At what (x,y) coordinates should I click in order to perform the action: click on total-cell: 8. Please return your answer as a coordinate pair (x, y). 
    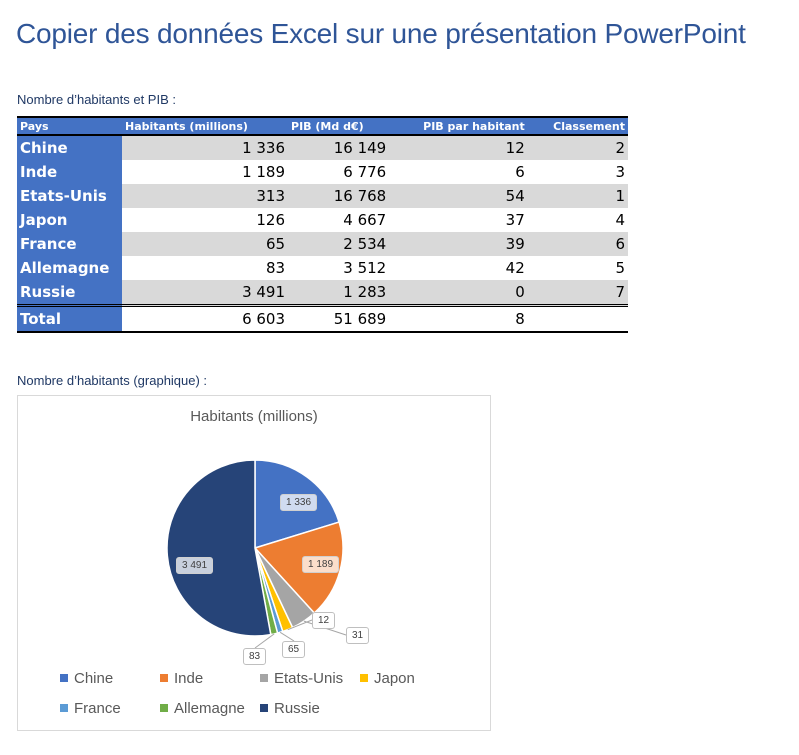
    Looking at the image, I should click on (458, 318).